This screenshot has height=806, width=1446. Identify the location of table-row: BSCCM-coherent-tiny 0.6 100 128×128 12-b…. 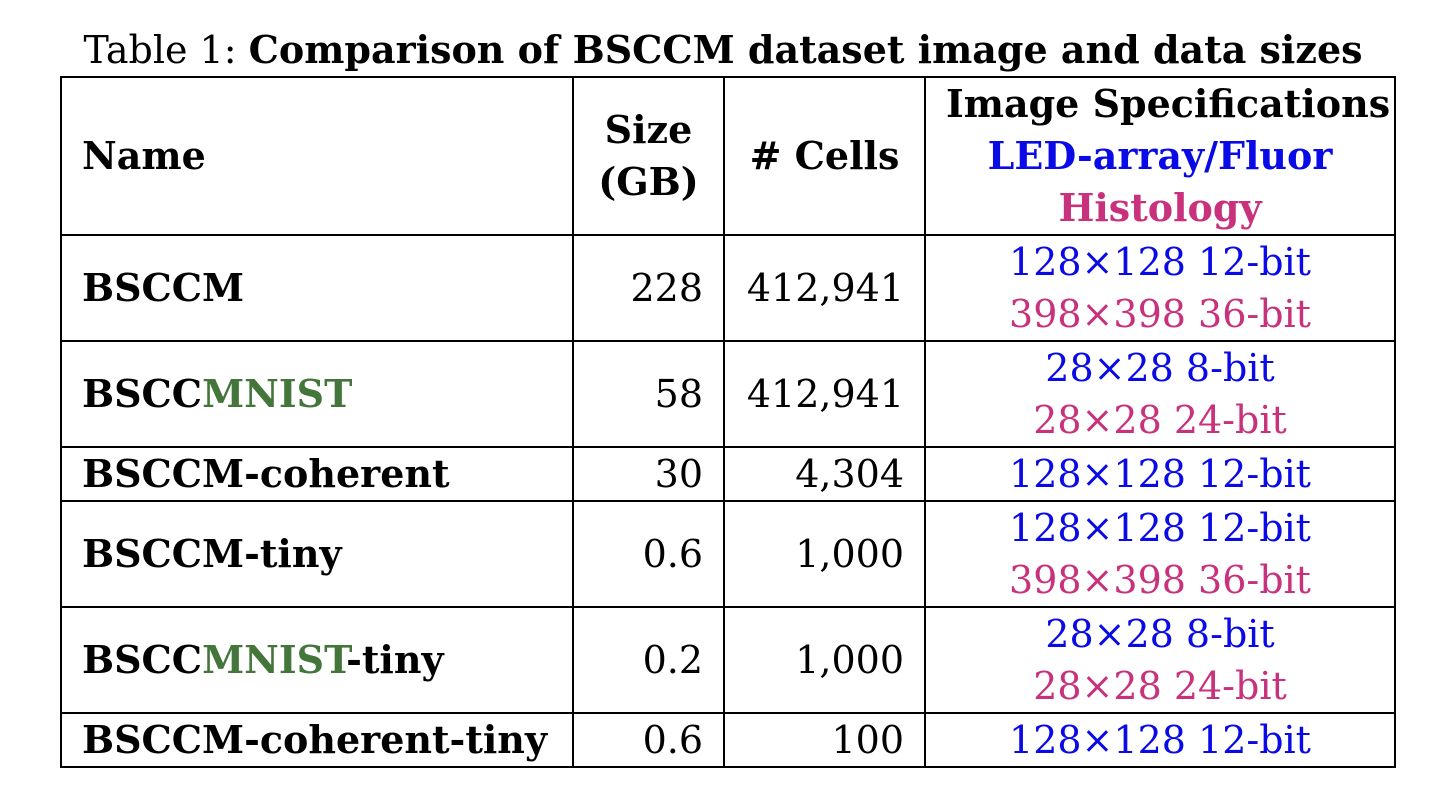
(728, 740).